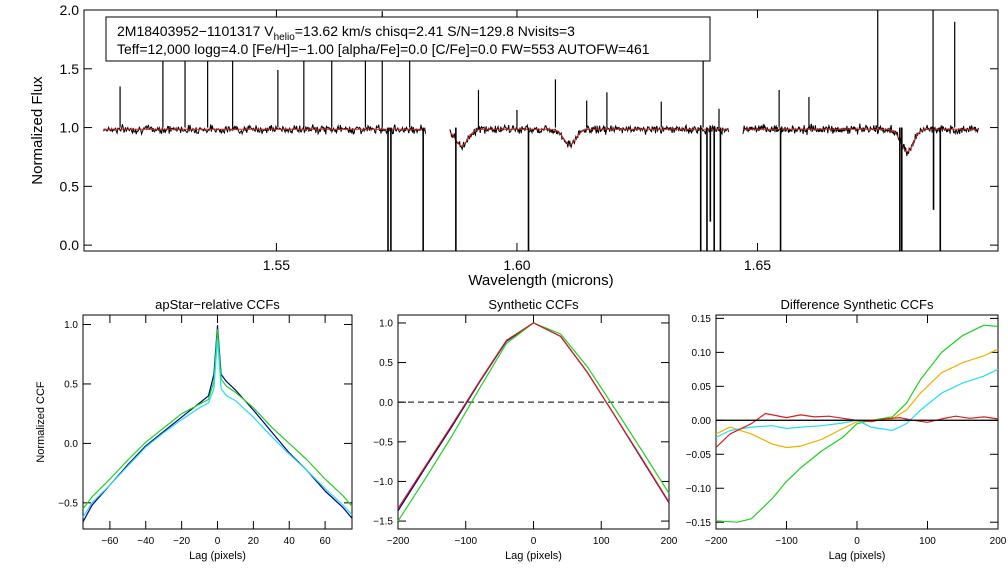 The image size is (1008, 576). I want to click on difference-ccf-x-tick-label: 200, so click(998, 541).